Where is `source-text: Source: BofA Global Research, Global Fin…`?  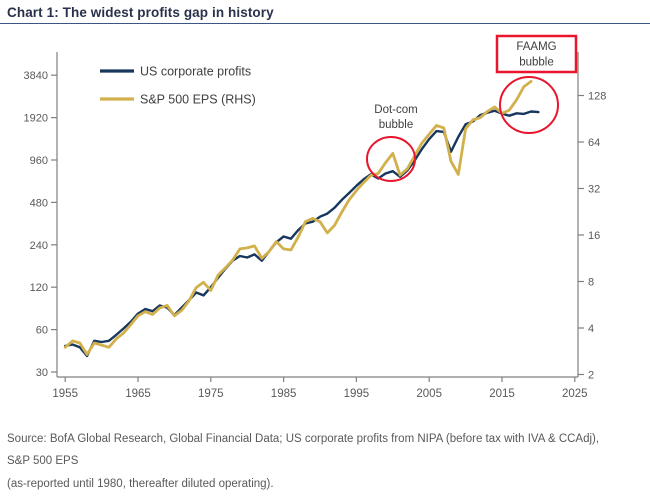
source-text: Source: BofA Global Research, Global Fin… is located at coordinates (303, 450).